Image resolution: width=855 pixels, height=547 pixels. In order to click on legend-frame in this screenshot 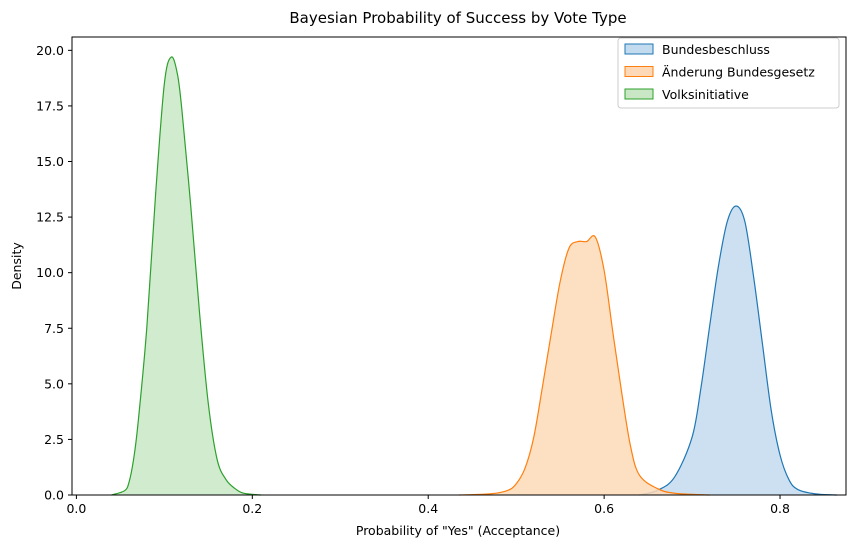, I will do `click(728, 73)`.